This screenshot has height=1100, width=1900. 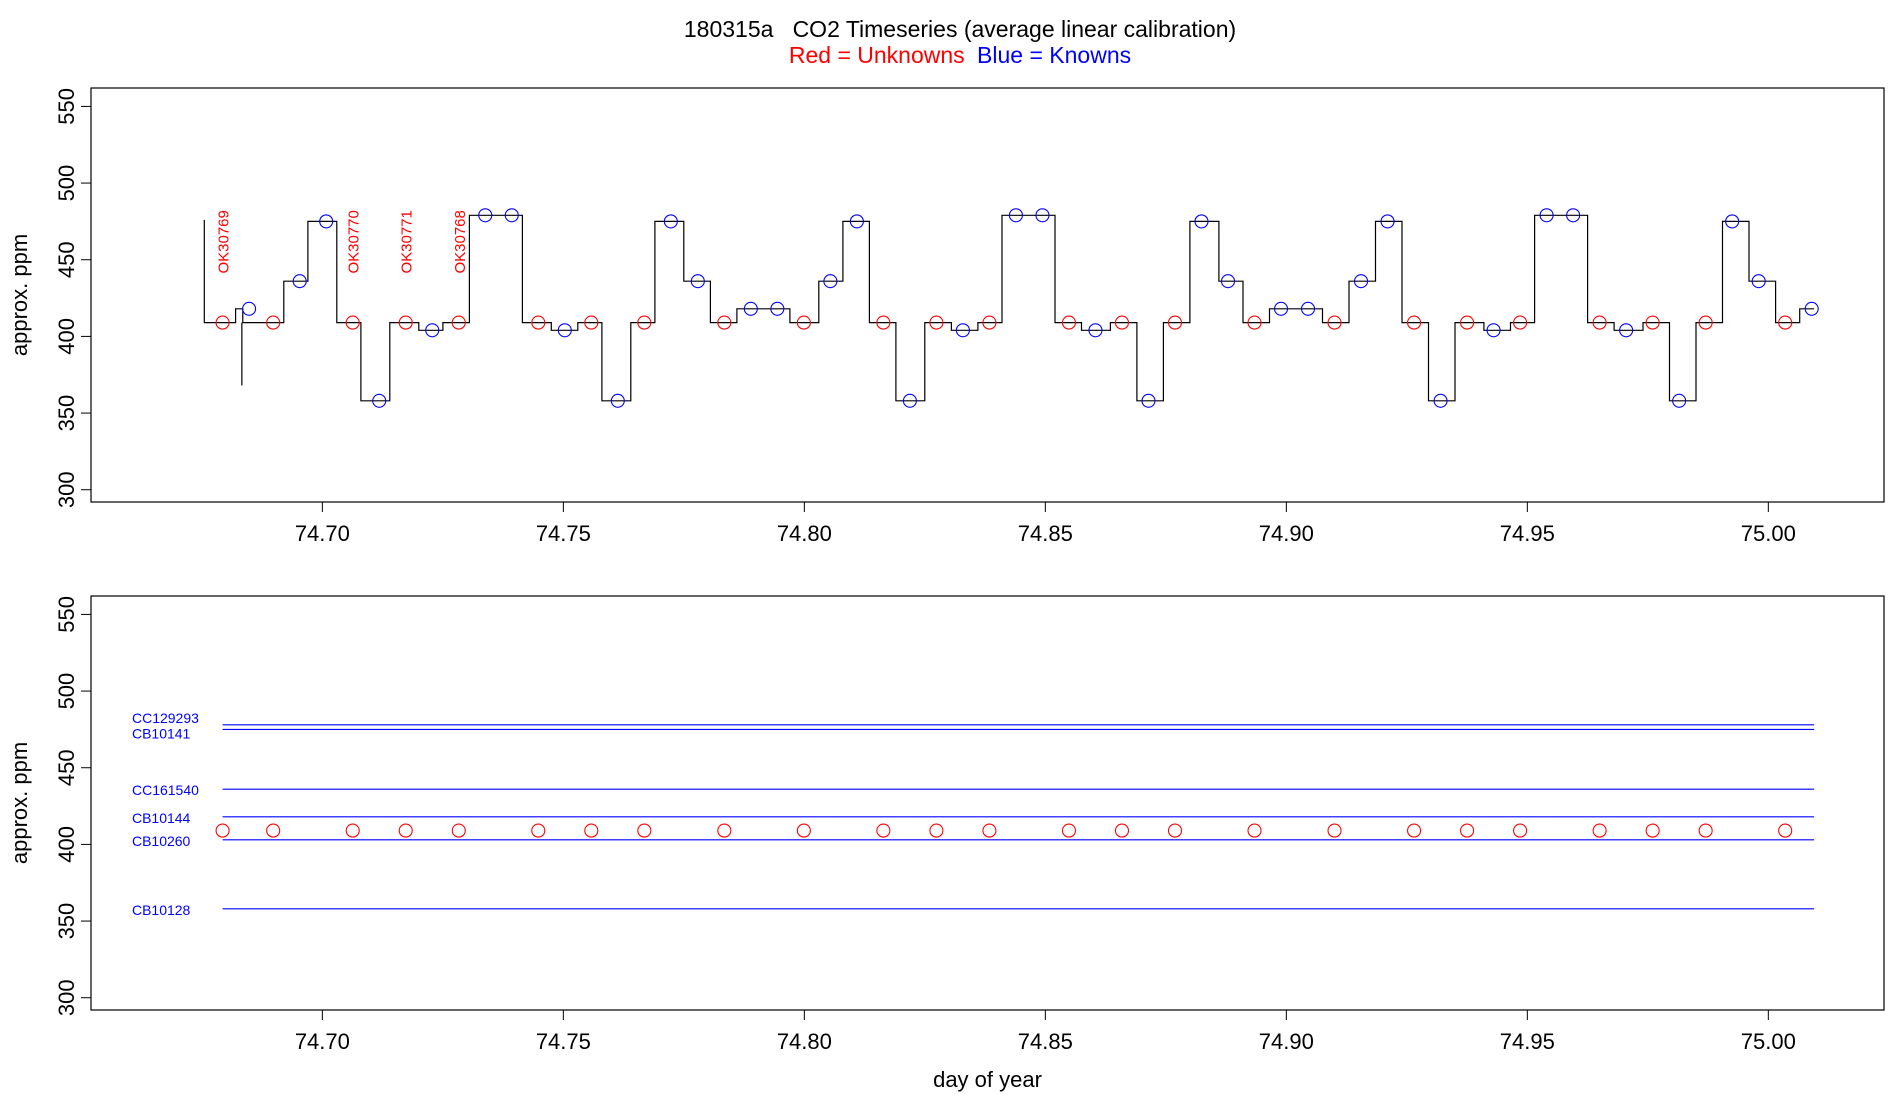 I want to click on sample-id-label: OK30770, so click(x=354, y=241).